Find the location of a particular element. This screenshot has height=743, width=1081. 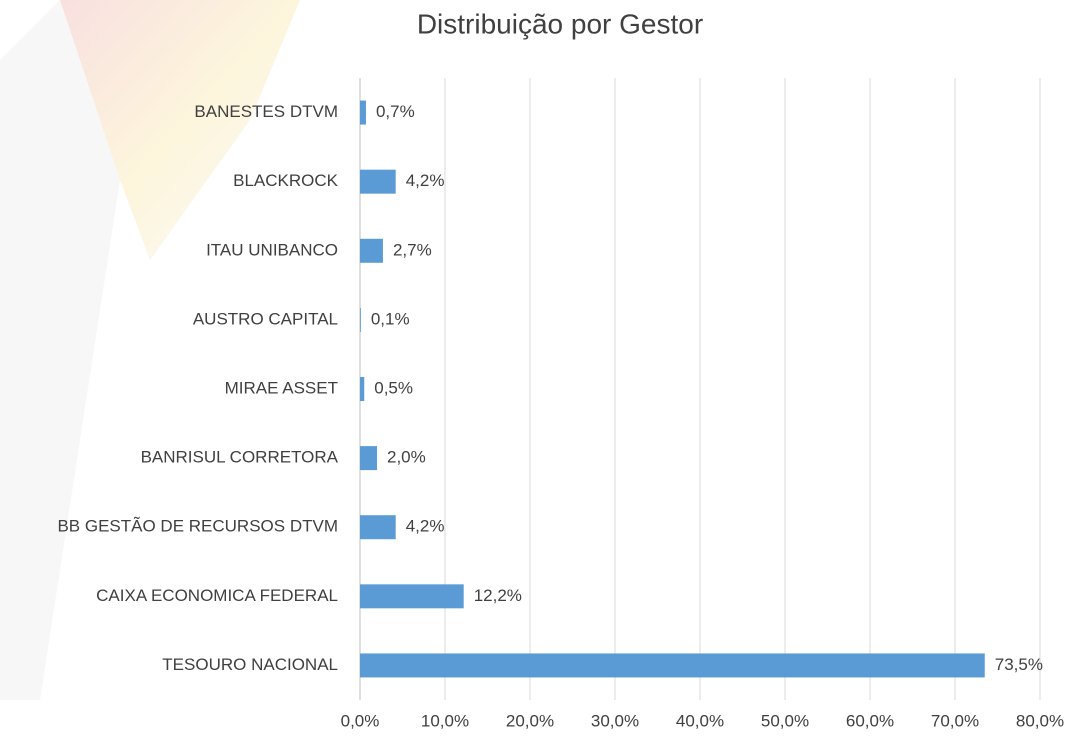

y-tick-label: ITAU UNIBANCO is located at coordinates (272, 249).